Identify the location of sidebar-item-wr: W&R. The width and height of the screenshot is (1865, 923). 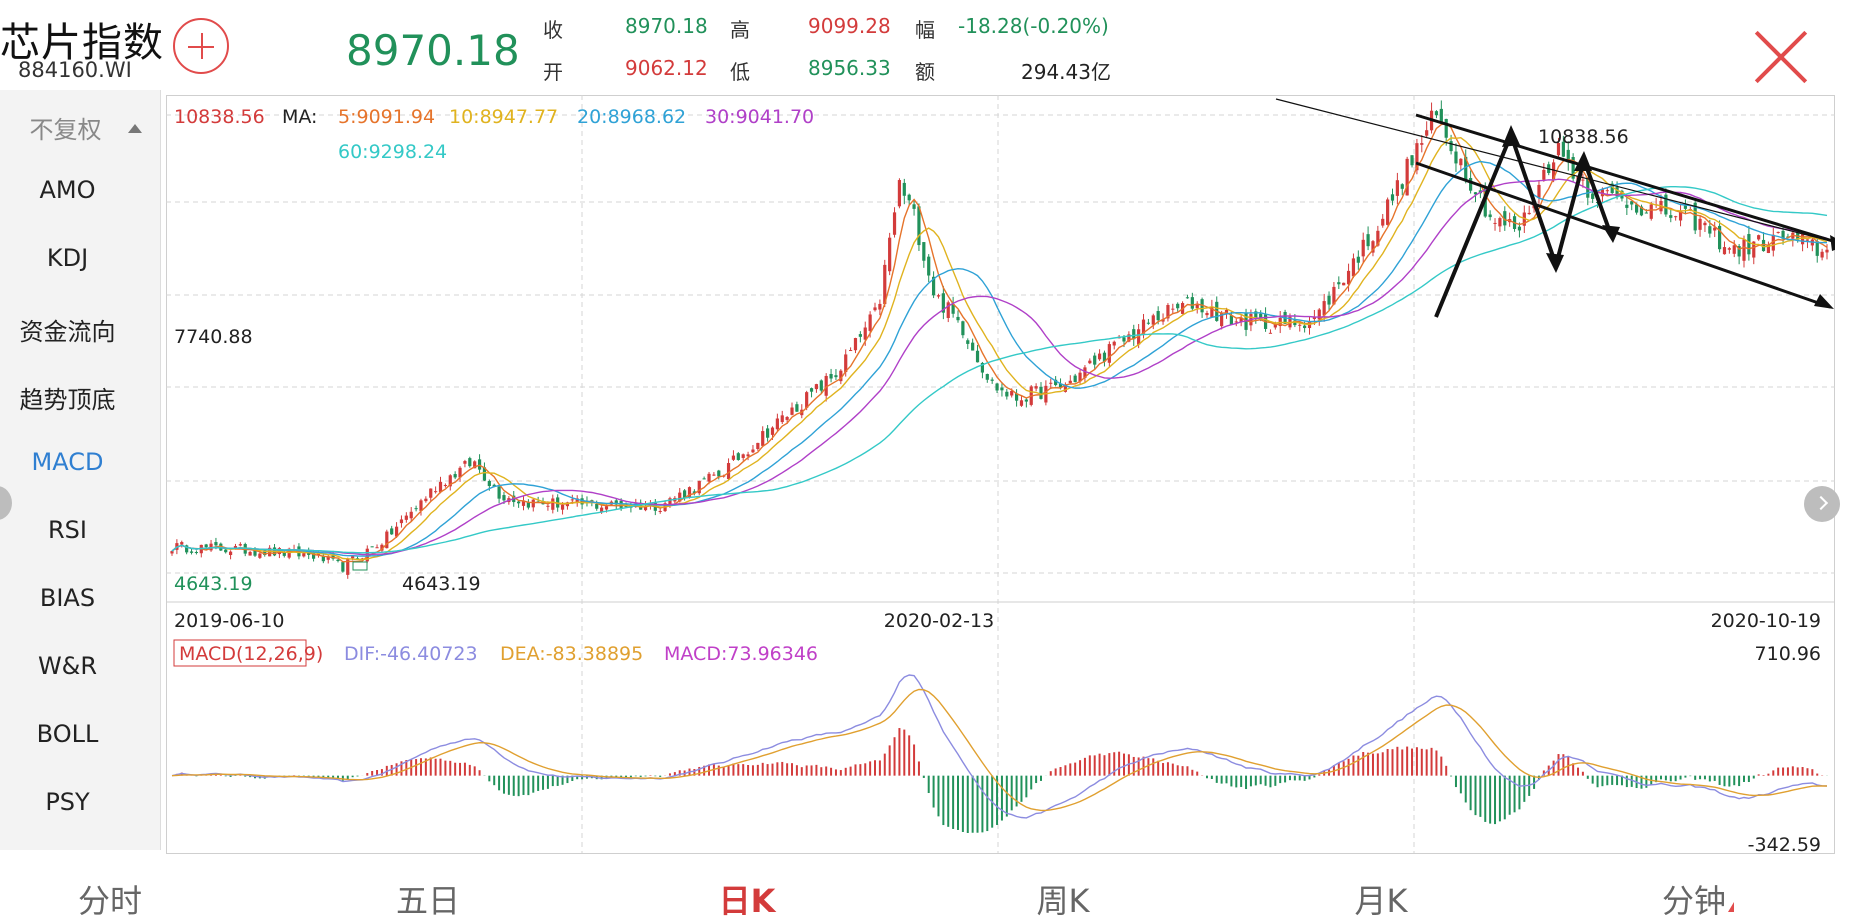
(67, 666).